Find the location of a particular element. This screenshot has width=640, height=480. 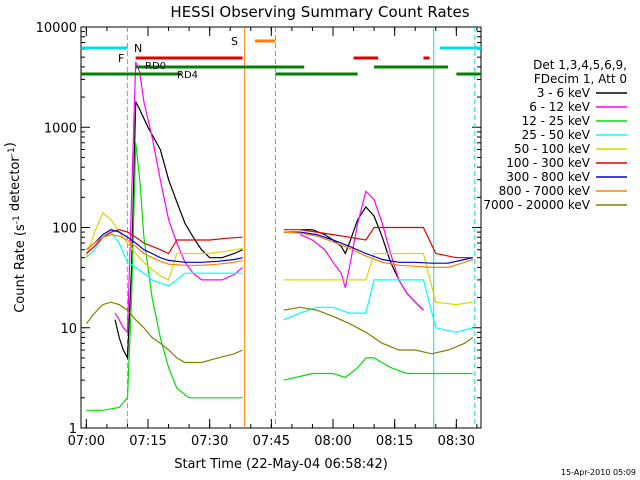

flag-label-f: F is located at coordinates (121, 58).